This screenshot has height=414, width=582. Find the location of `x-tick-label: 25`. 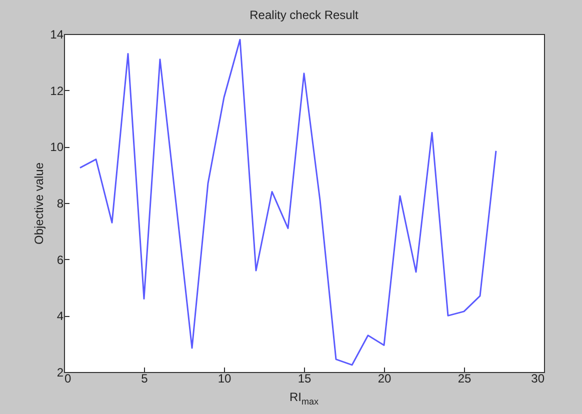

x-tick-label: 25 is located at coordinates (465, 379).